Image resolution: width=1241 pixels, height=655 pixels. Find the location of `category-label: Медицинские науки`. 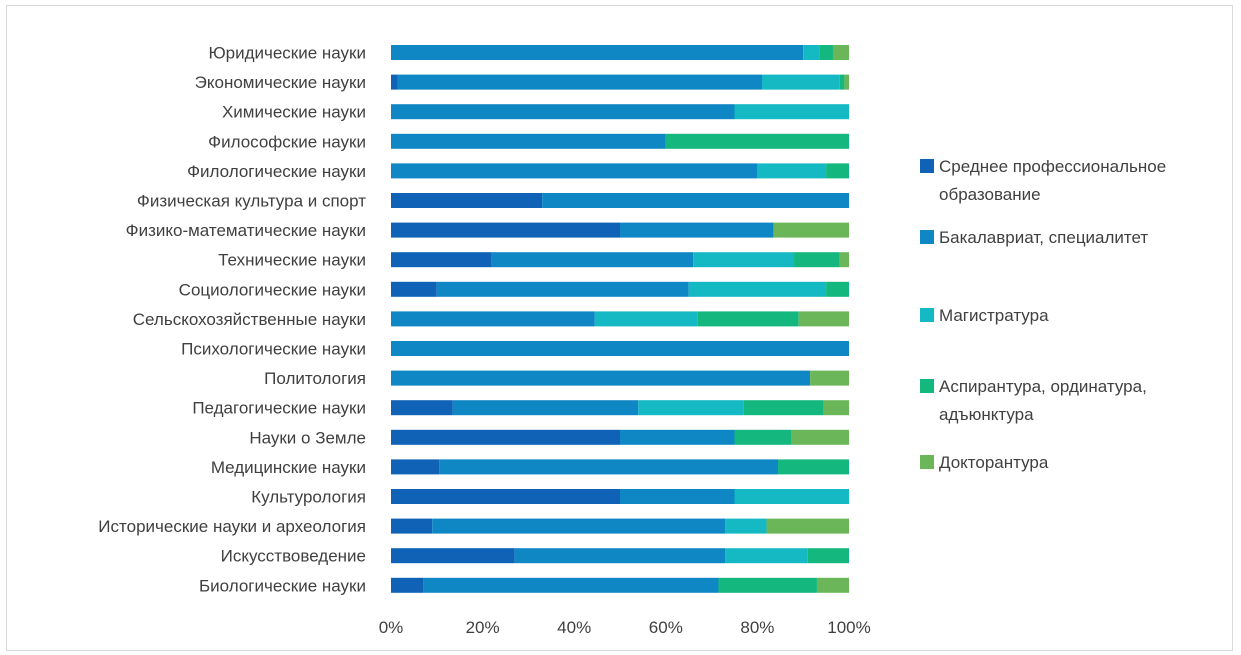

category-label: Медицинские науки is located at coordinates (288, 467).